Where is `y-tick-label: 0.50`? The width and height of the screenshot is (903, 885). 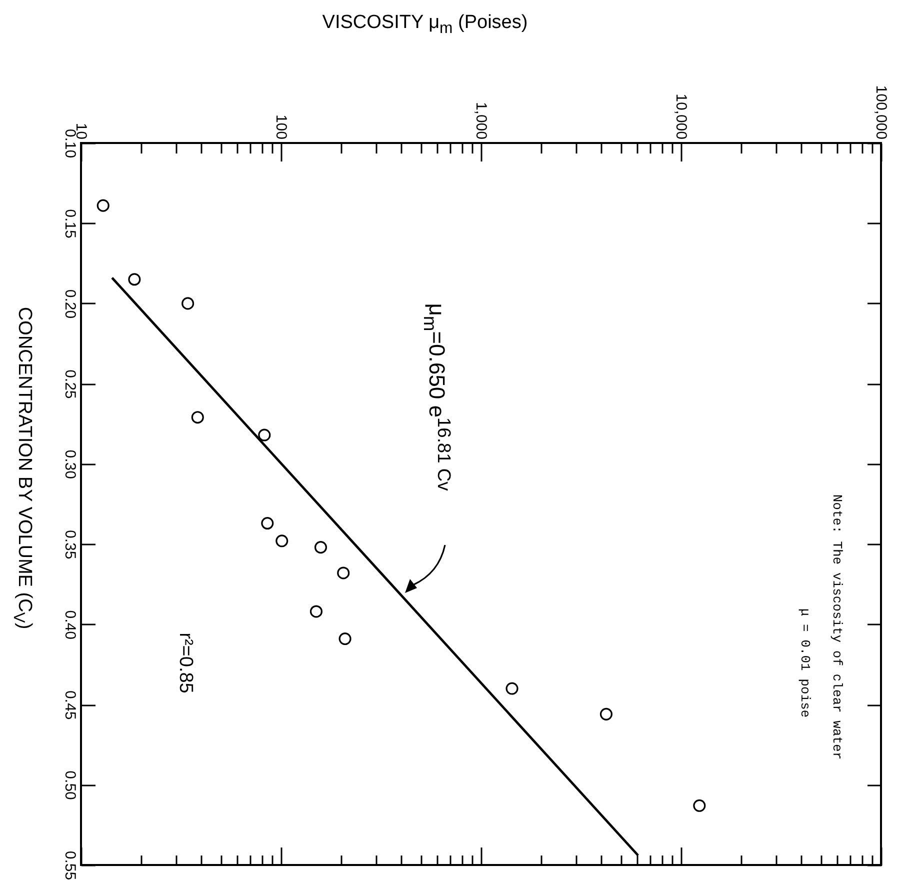
y-tick-label: 0.50 is located at coordinates (70, 785).